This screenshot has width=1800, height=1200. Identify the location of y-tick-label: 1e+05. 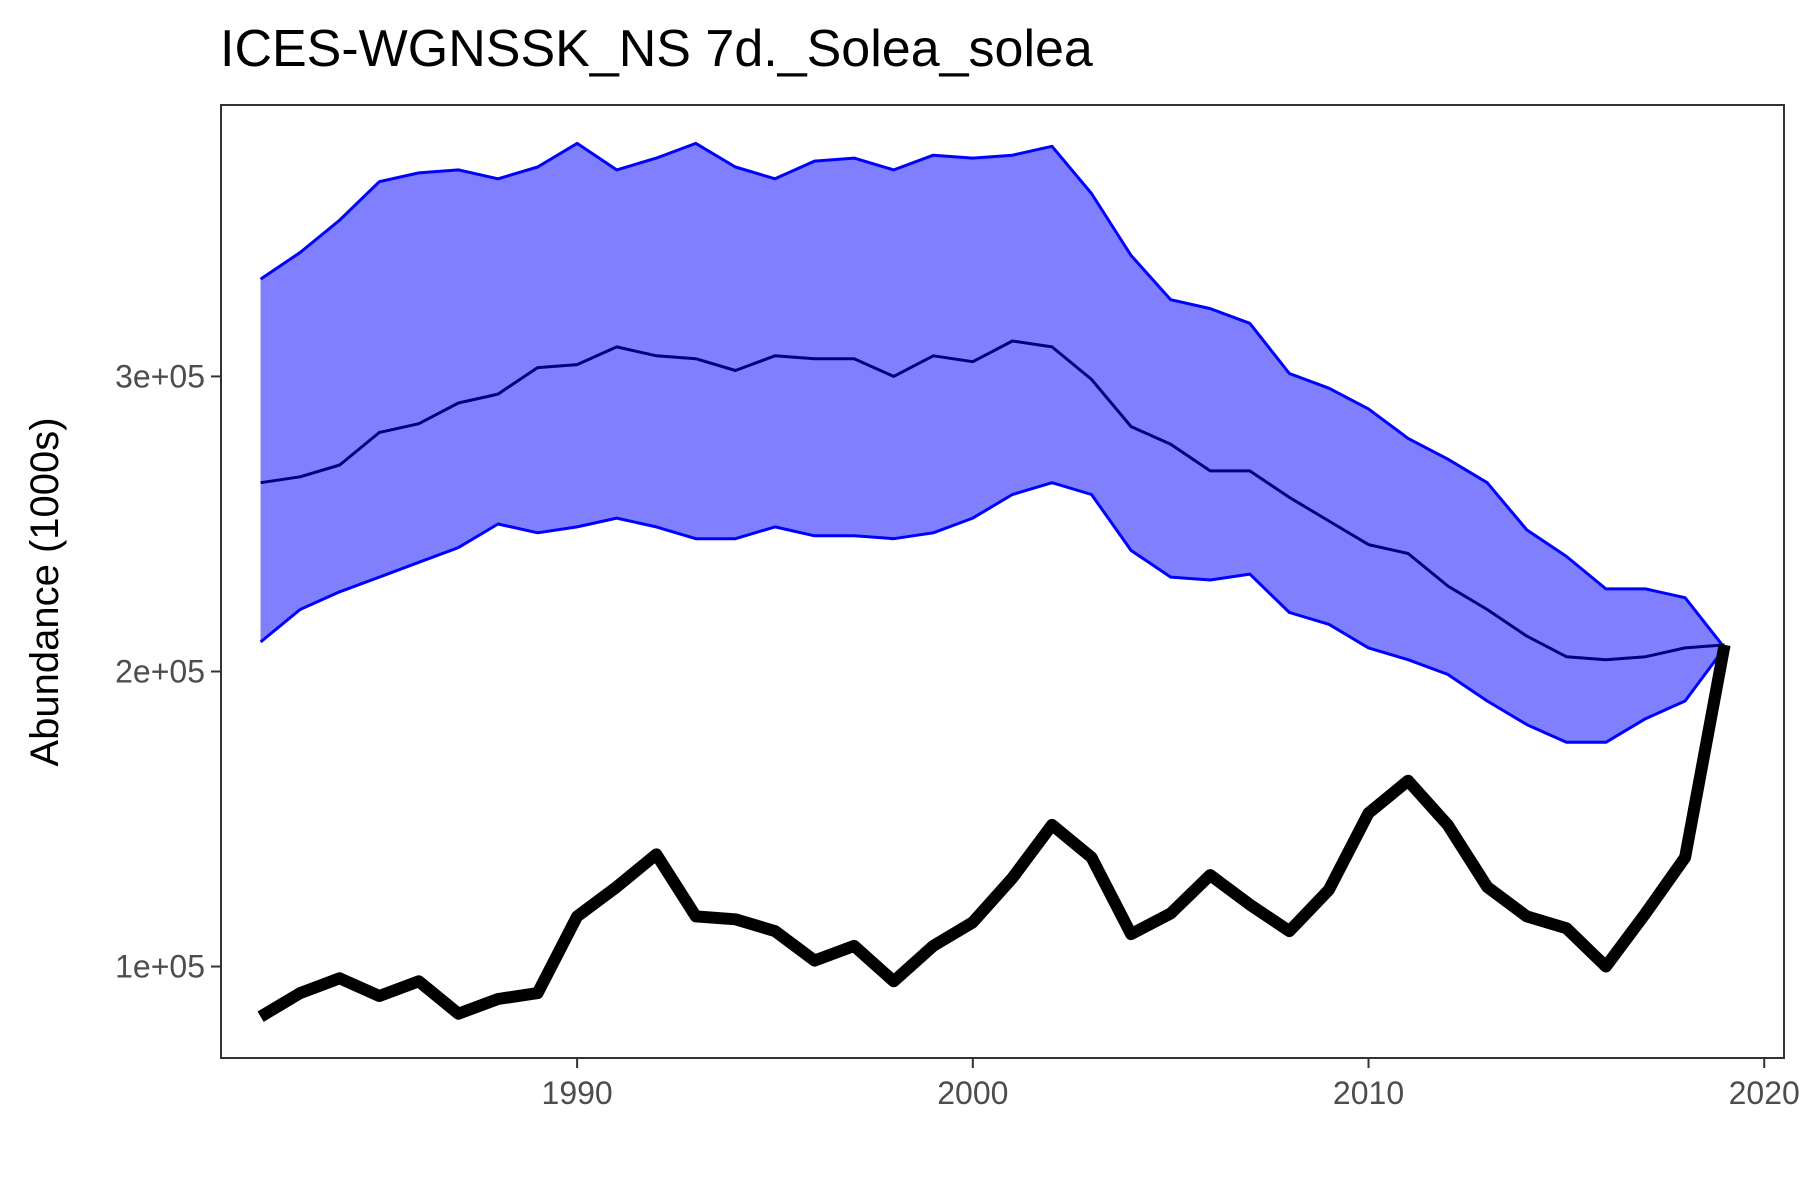
(160, 967).